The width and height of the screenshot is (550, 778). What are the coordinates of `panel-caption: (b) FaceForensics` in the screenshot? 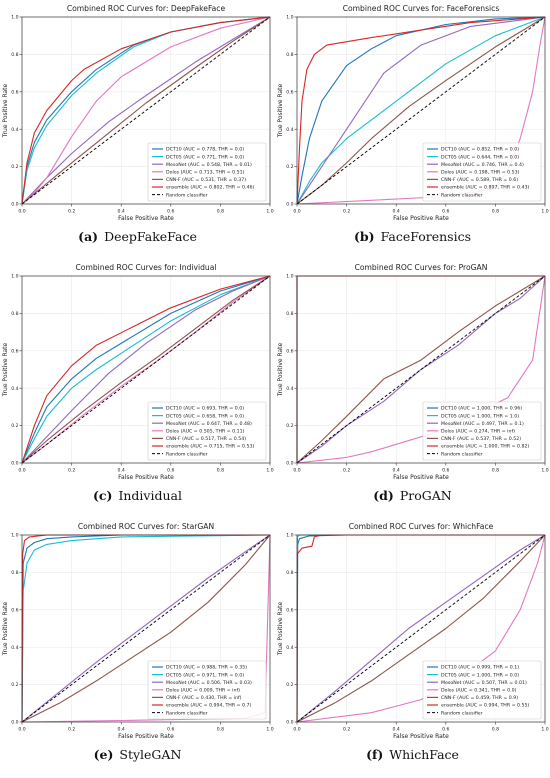 It's located at (412, 236).